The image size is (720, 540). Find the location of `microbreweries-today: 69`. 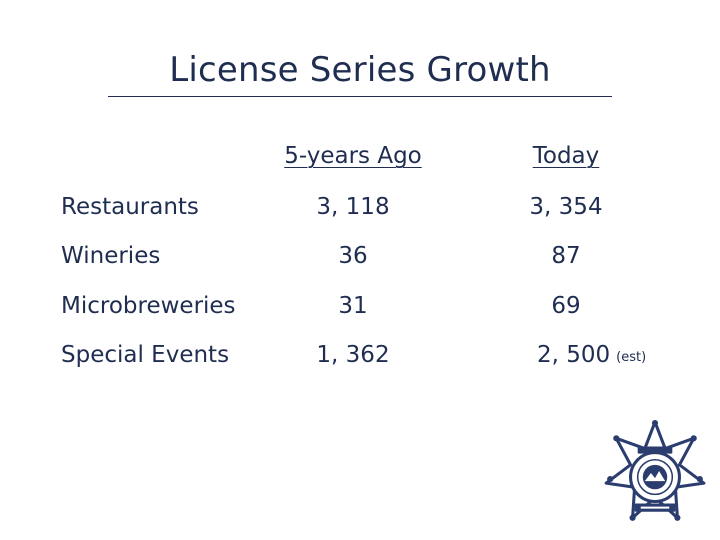

microbreweries-today: 69 is located at coordinates (566, 306).